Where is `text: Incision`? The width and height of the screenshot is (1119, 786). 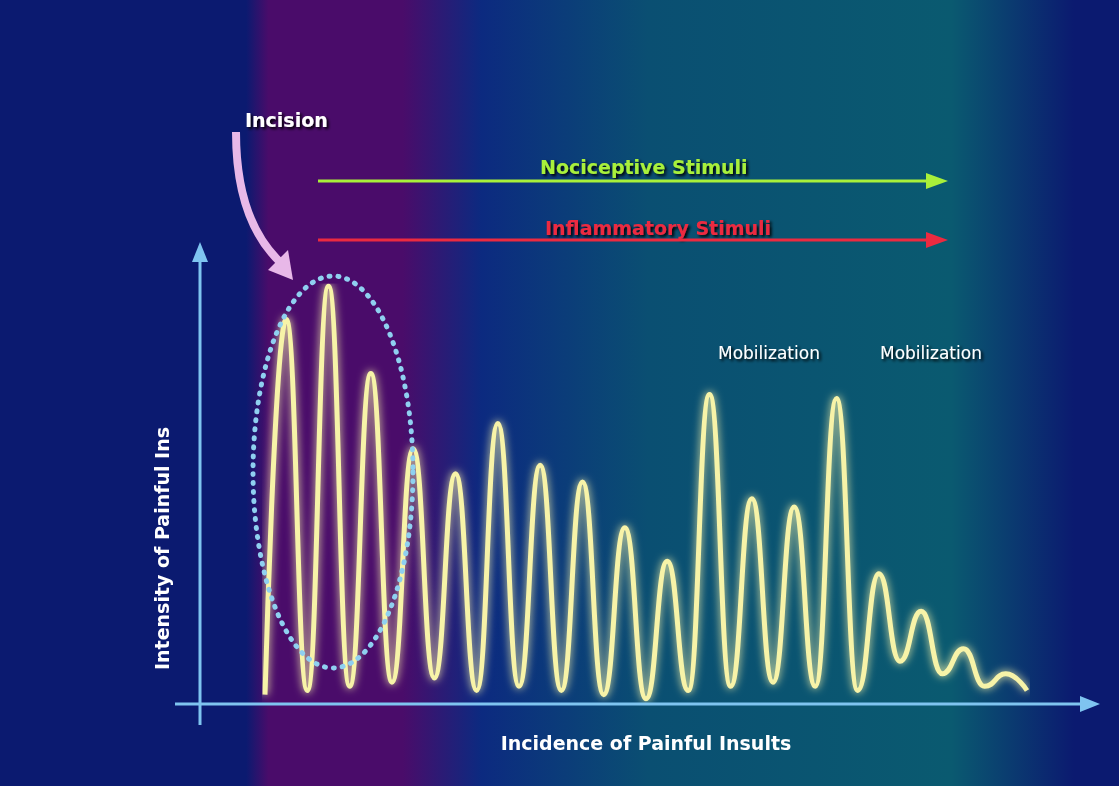 text: Incision is located at coordinates (286, 119).